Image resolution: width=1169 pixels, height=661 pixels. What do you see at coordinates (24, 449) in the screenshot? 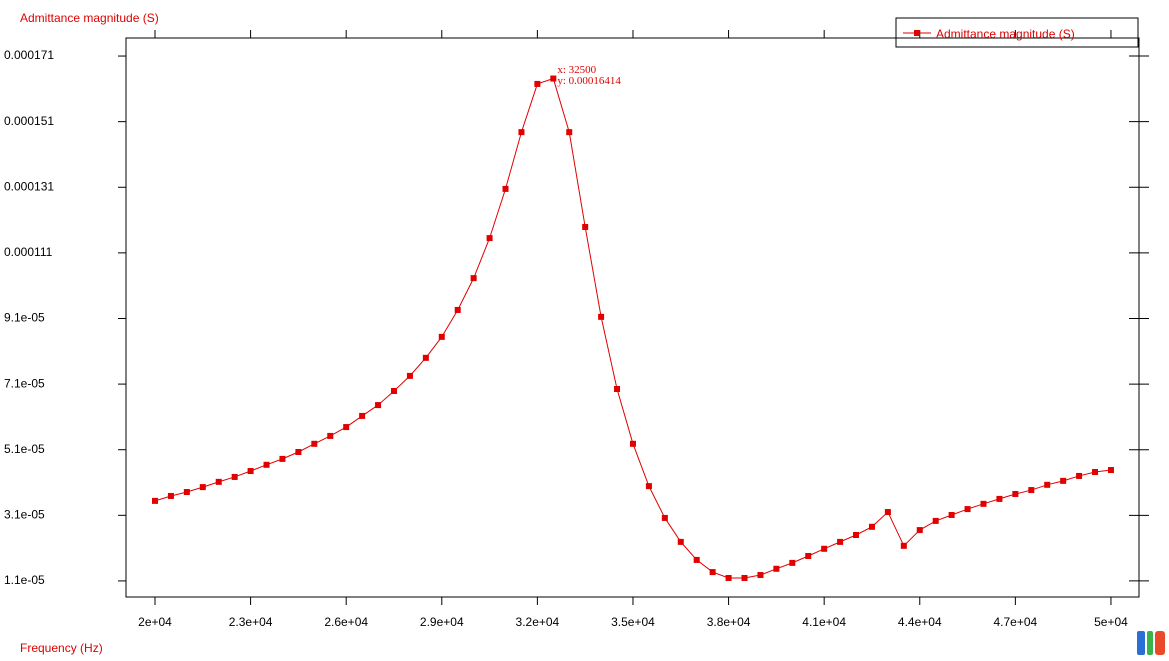
I see `y-tick-label: 5.1e-05` at bounding box center [24, 449].